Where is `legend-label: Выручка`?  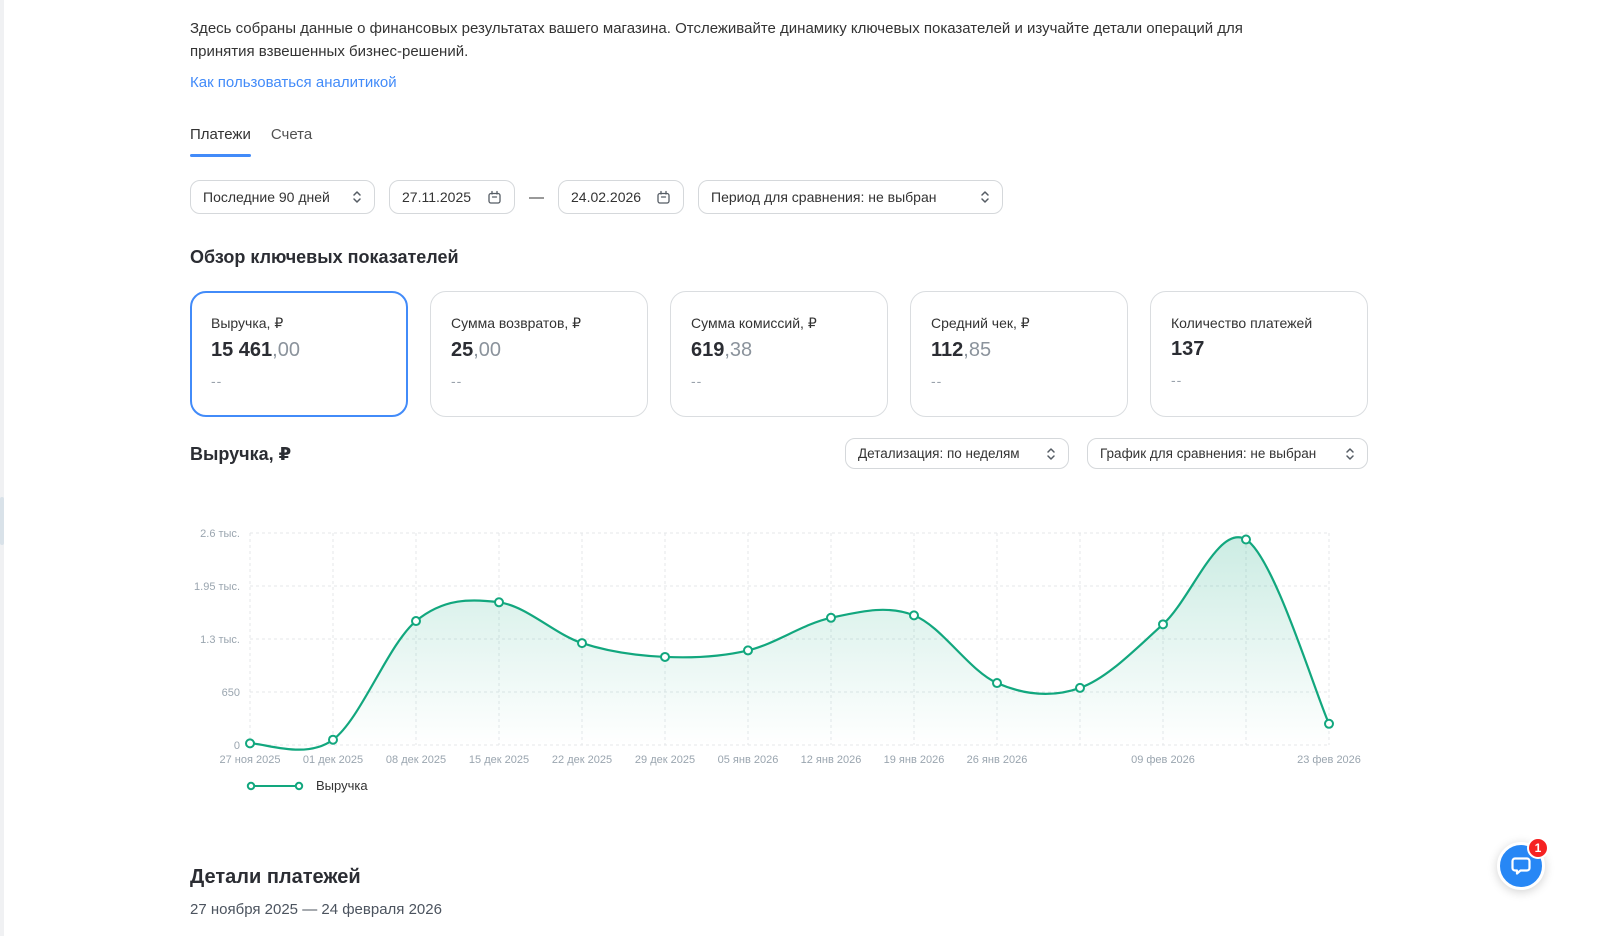
legend-label: Выручка is located at coordinates (342, 785).